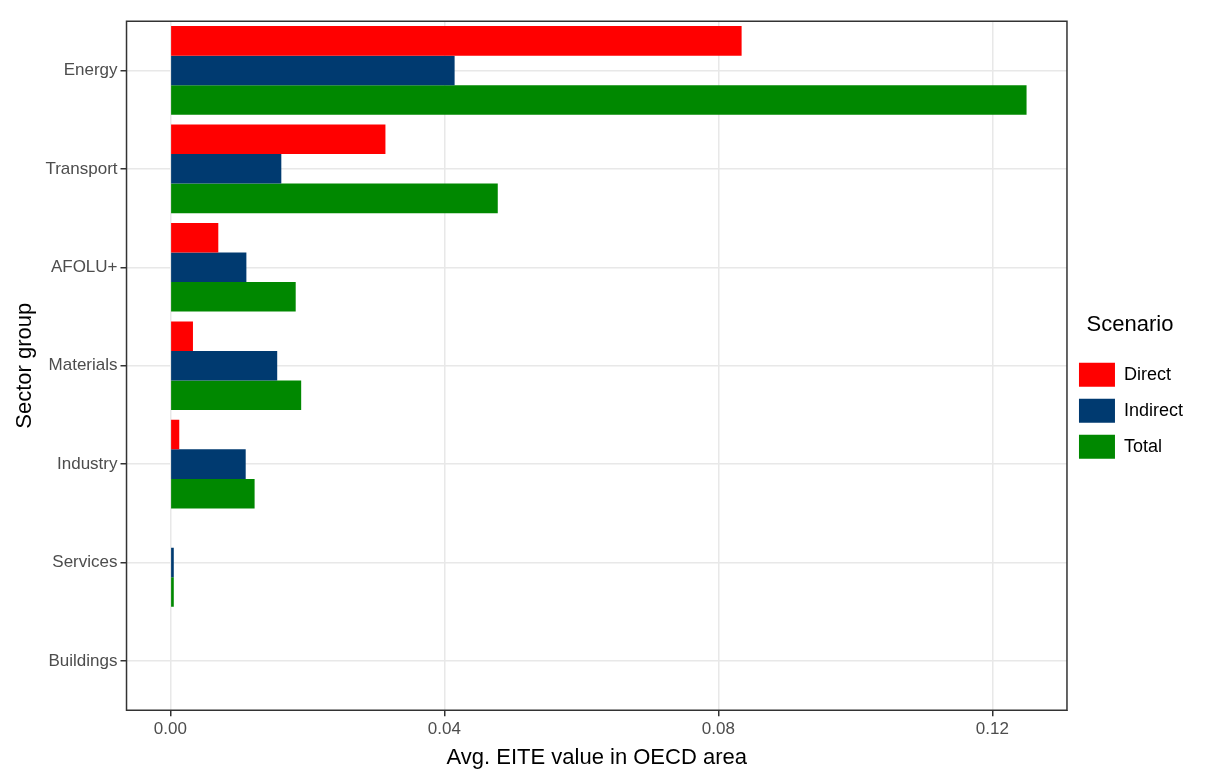 Image resolution: width=1213 pixels, height=783 pixels. Describe the element at coordinates (87, 463) in the screenshot. I see `y-tick-label: Industry` at that location.